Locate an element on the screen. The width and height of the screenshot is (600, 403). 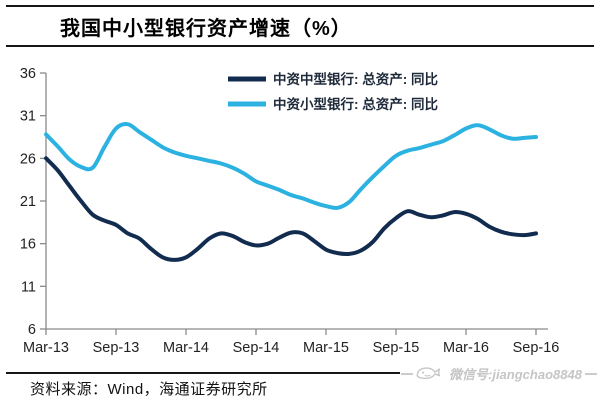
legend: 中资中型银行: 总资产: 同比 中资小型银行: 总资产: 同比 is located at coordinates (333, 91).